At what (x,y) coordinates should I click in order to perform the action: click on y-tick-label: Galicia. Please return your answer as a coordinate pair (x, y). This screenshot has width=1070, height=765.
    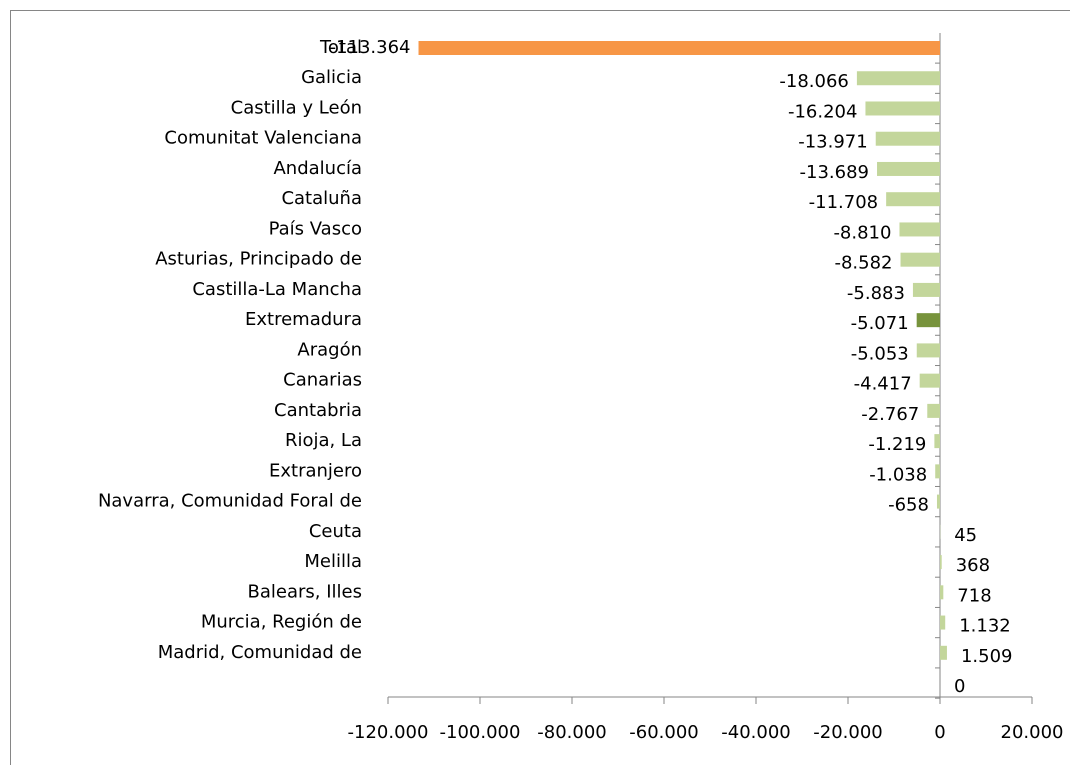
    Looking at the image, I should click on (331, 77).